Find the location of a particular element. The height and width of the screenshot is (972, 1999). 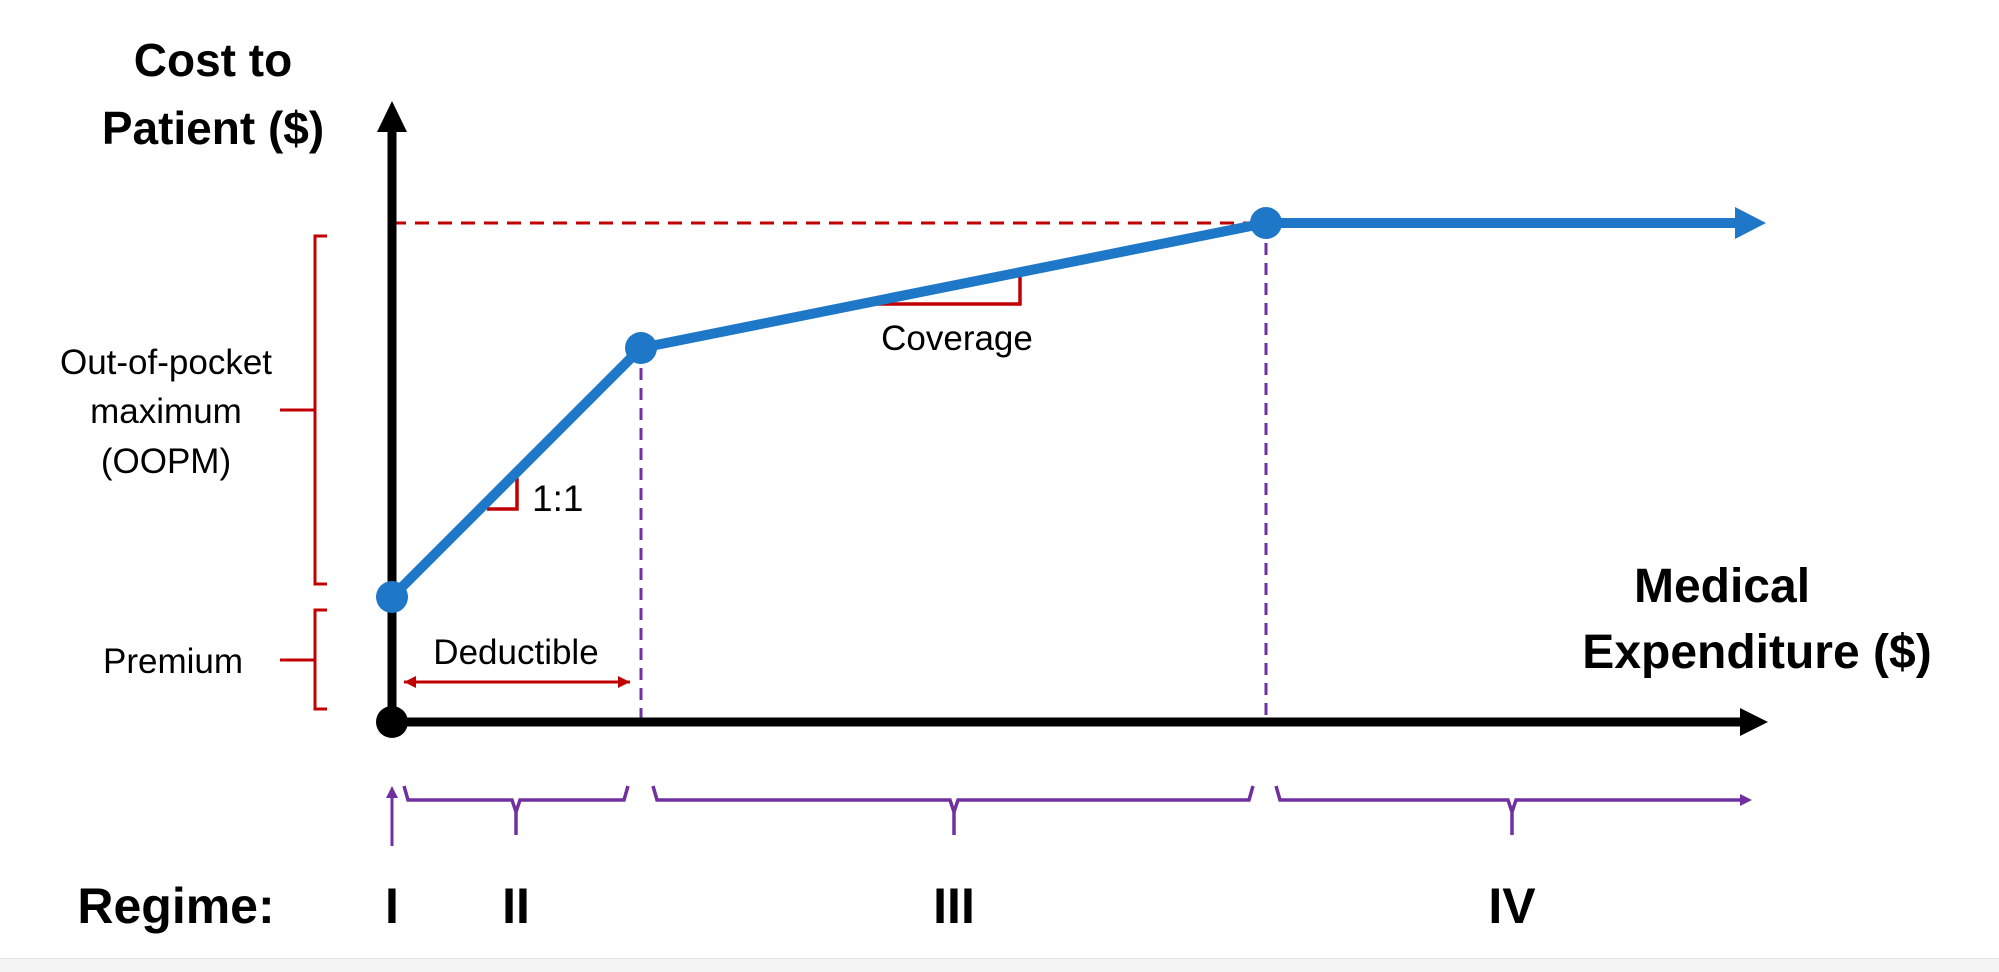

cost-curve-arrowhead is located at coordinates (1750, 223).